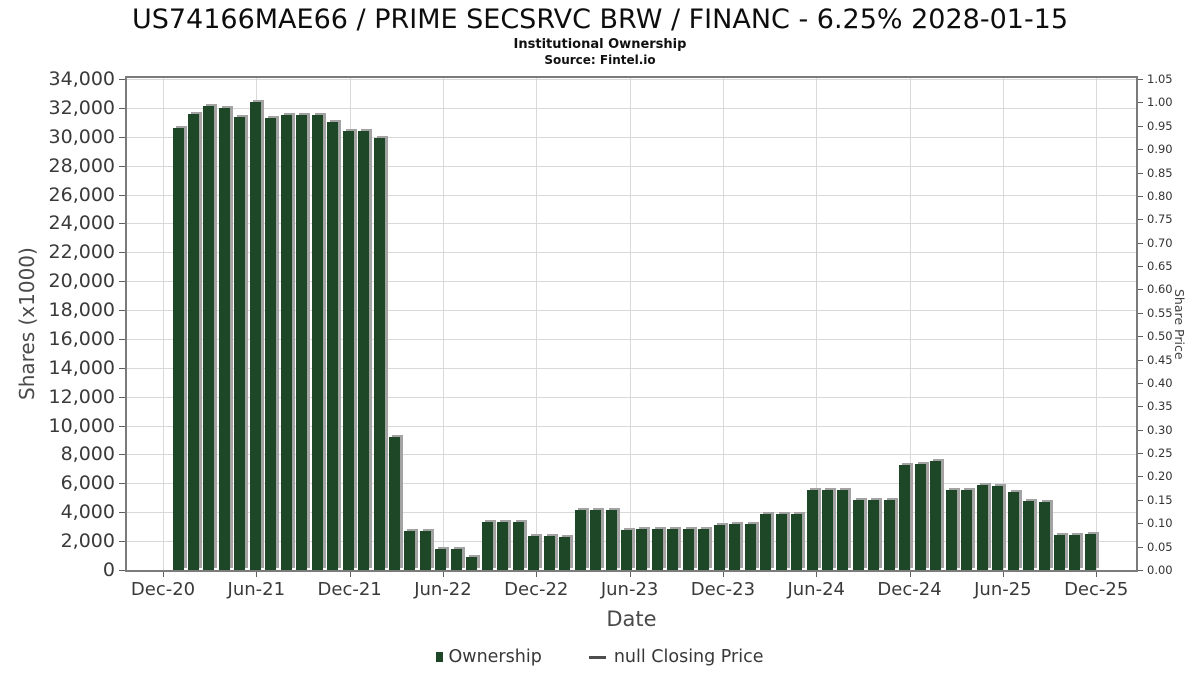 This screenshot has width=1200, height=675. I want to click on y-left-tick-label: 2,000, so click(87, 541).